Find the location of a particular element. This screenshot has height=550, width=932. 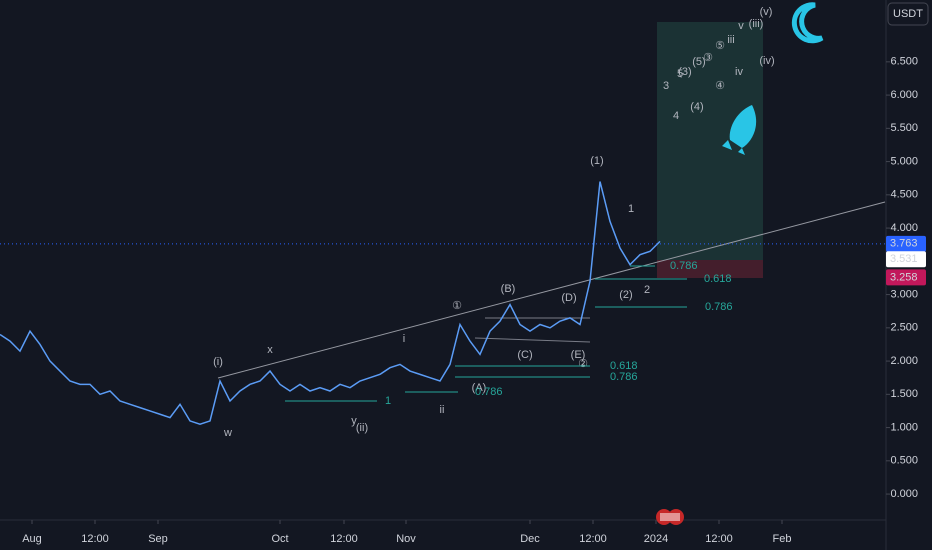

wave-label: (A) is located at coordinates (479, 388).